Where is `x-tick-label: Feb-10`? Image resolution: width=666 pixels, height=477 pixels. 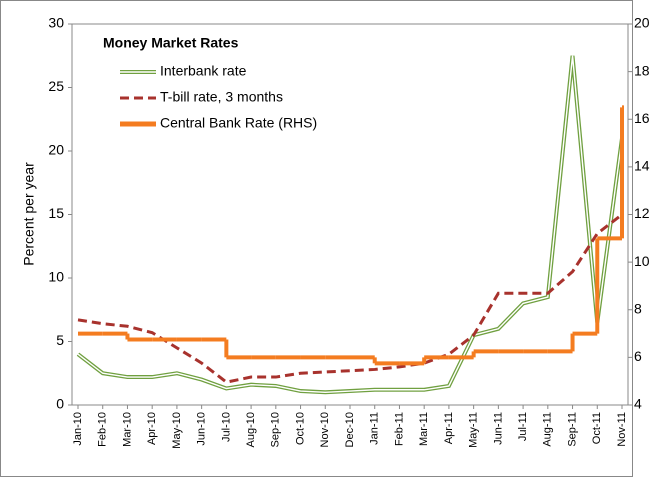
x-tick-label: Feb-10 is located at coordinates (103, 429).